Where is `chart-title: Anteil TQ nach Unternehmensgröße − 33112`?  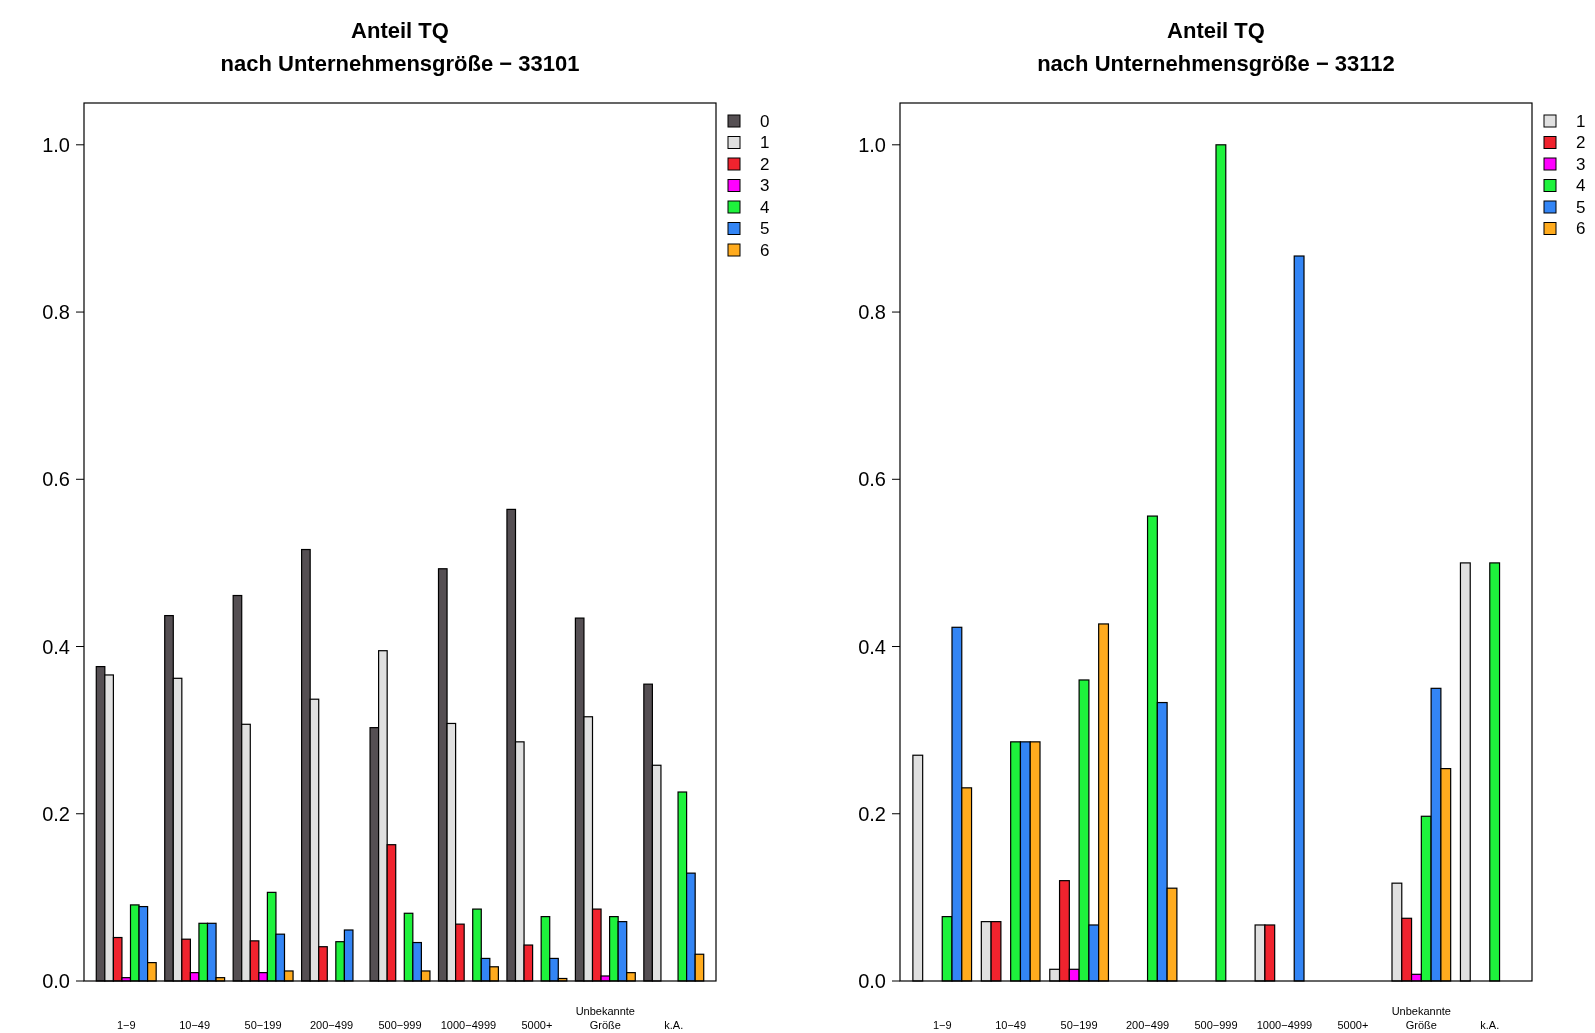 chart-title: Anteil TQ nach Unternehmensgröße − 33112 is located at coordinates (1216, 47).